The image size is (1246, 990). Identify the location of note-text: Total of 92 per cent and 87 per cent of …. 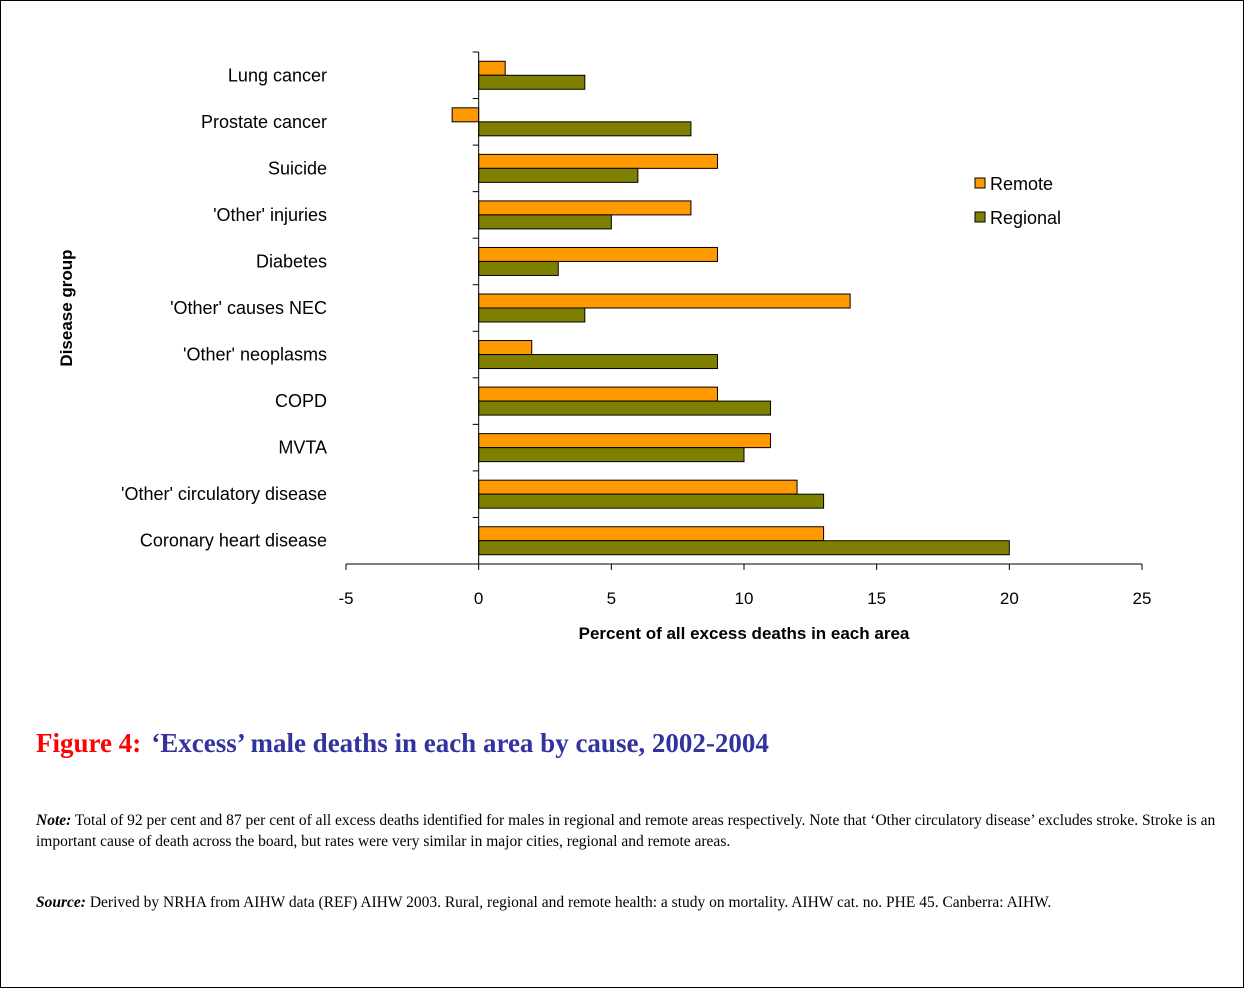
(626, 831).